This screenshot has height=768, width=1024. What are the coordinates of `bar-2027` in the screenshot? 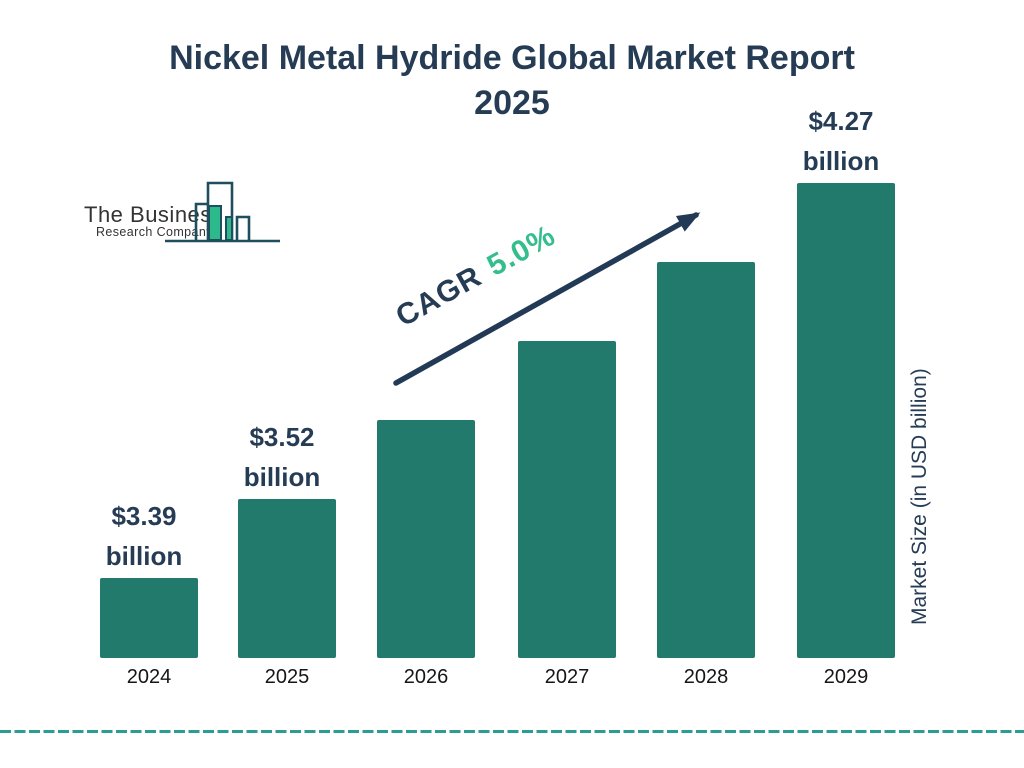 It's located at (567, 499).